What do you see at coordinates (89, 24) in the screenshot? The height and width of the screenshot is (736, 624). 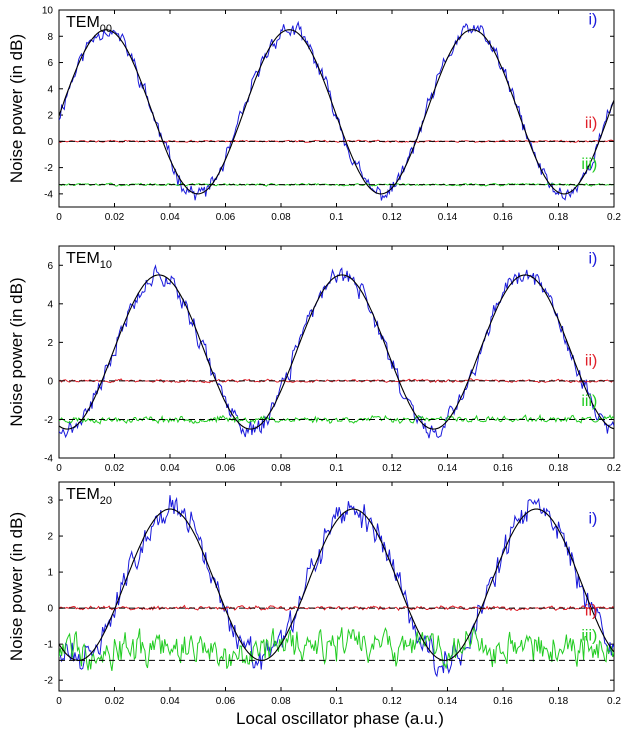 I see `panel-title: TEM00` at bounding box center [89, 24].